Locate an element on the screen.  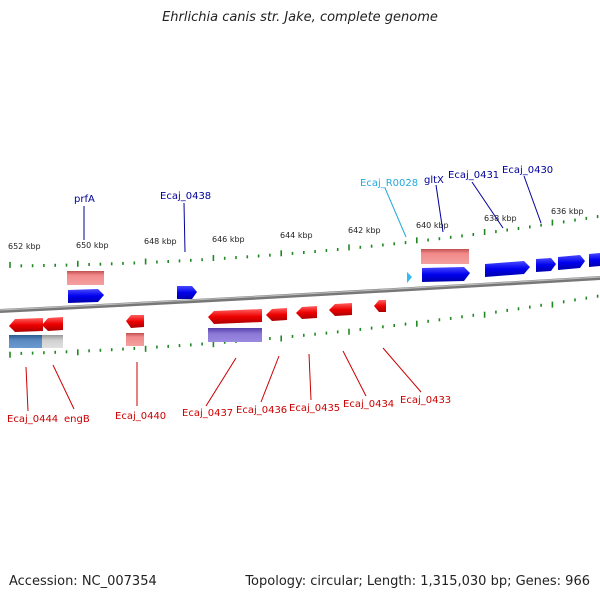
gltX-gene-arrow is located at coordinates (446, 274).